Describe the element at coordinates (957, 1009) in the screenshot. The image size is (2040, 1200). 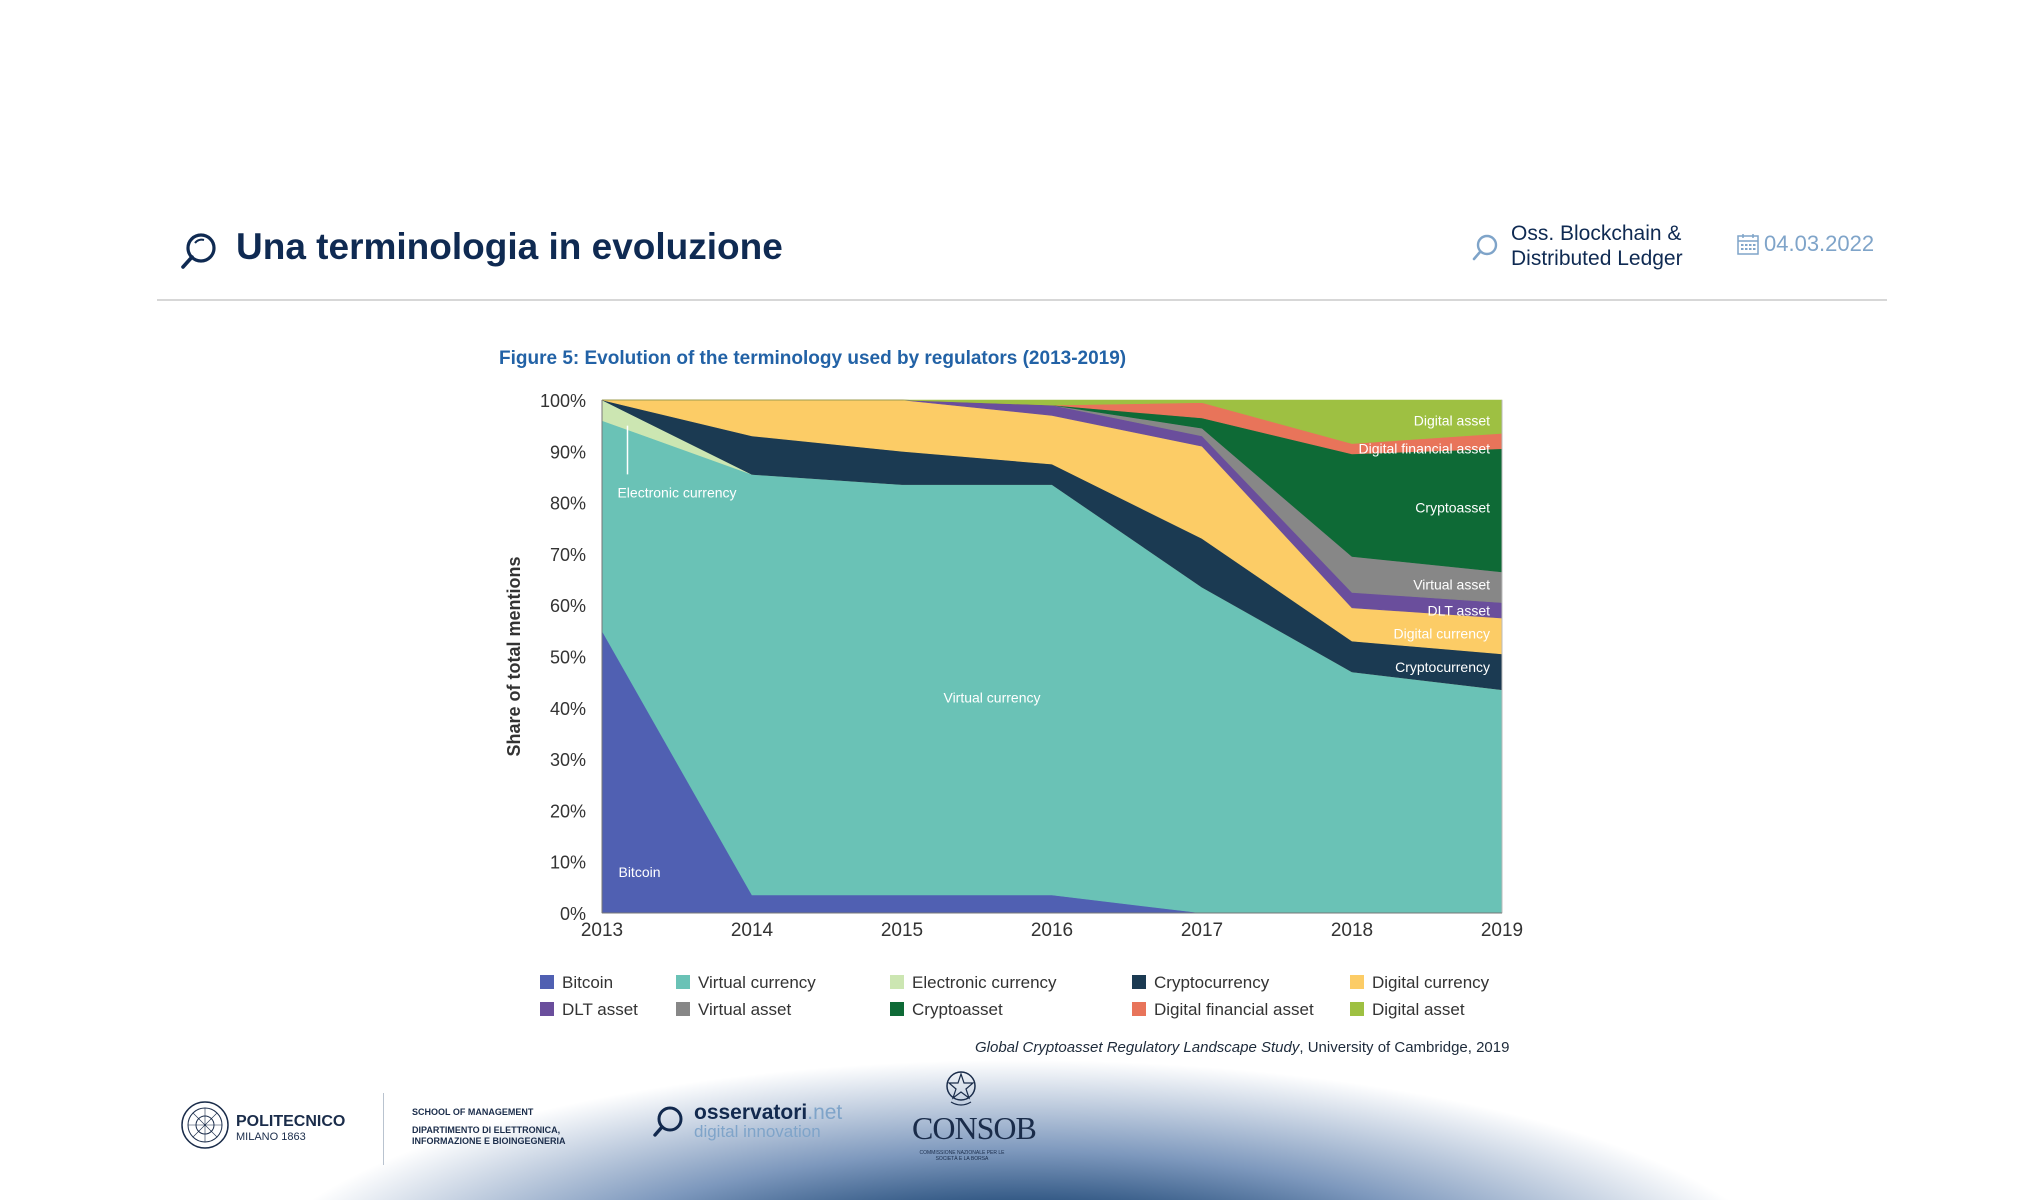
I see `legend-label-cryptoasset: Cryptoasset` at that location.